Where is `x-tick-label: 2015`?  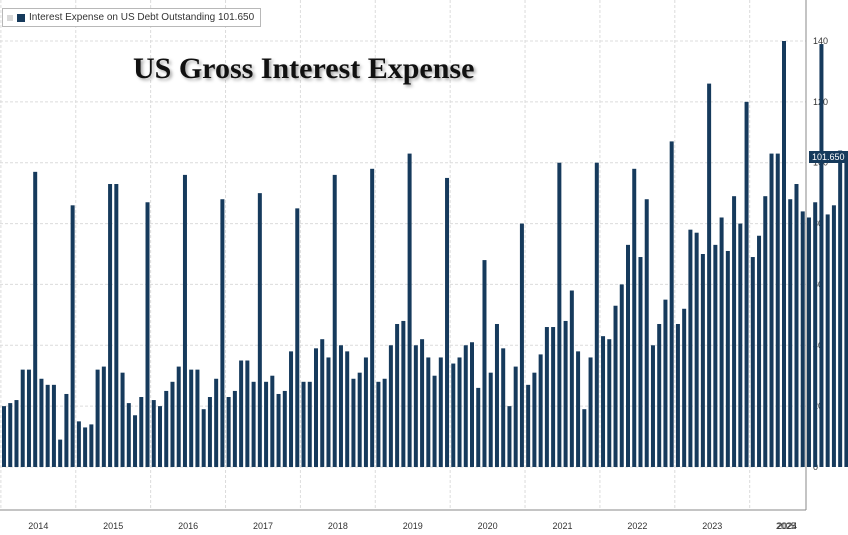 x-tick-label: 2015 is located at coordinates (113, 526).